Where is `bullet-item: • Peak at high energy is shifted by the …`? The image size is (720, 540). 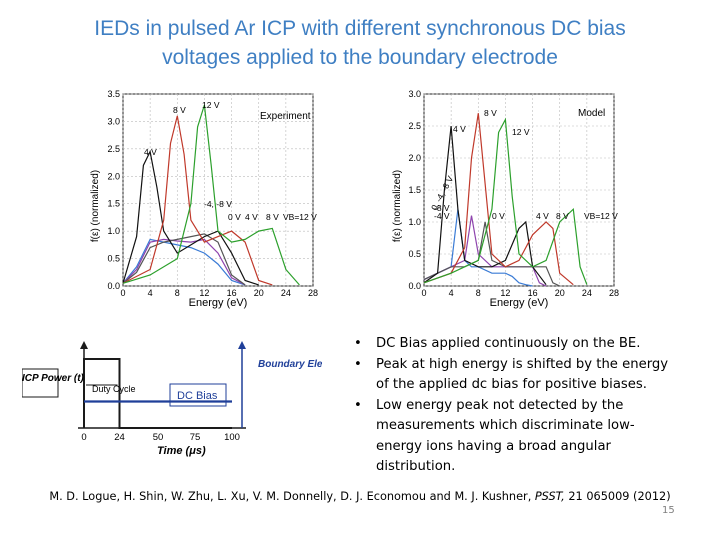 bullet-item: • Peak at high energy is shifted by the … is located at coordinates (515, 375).